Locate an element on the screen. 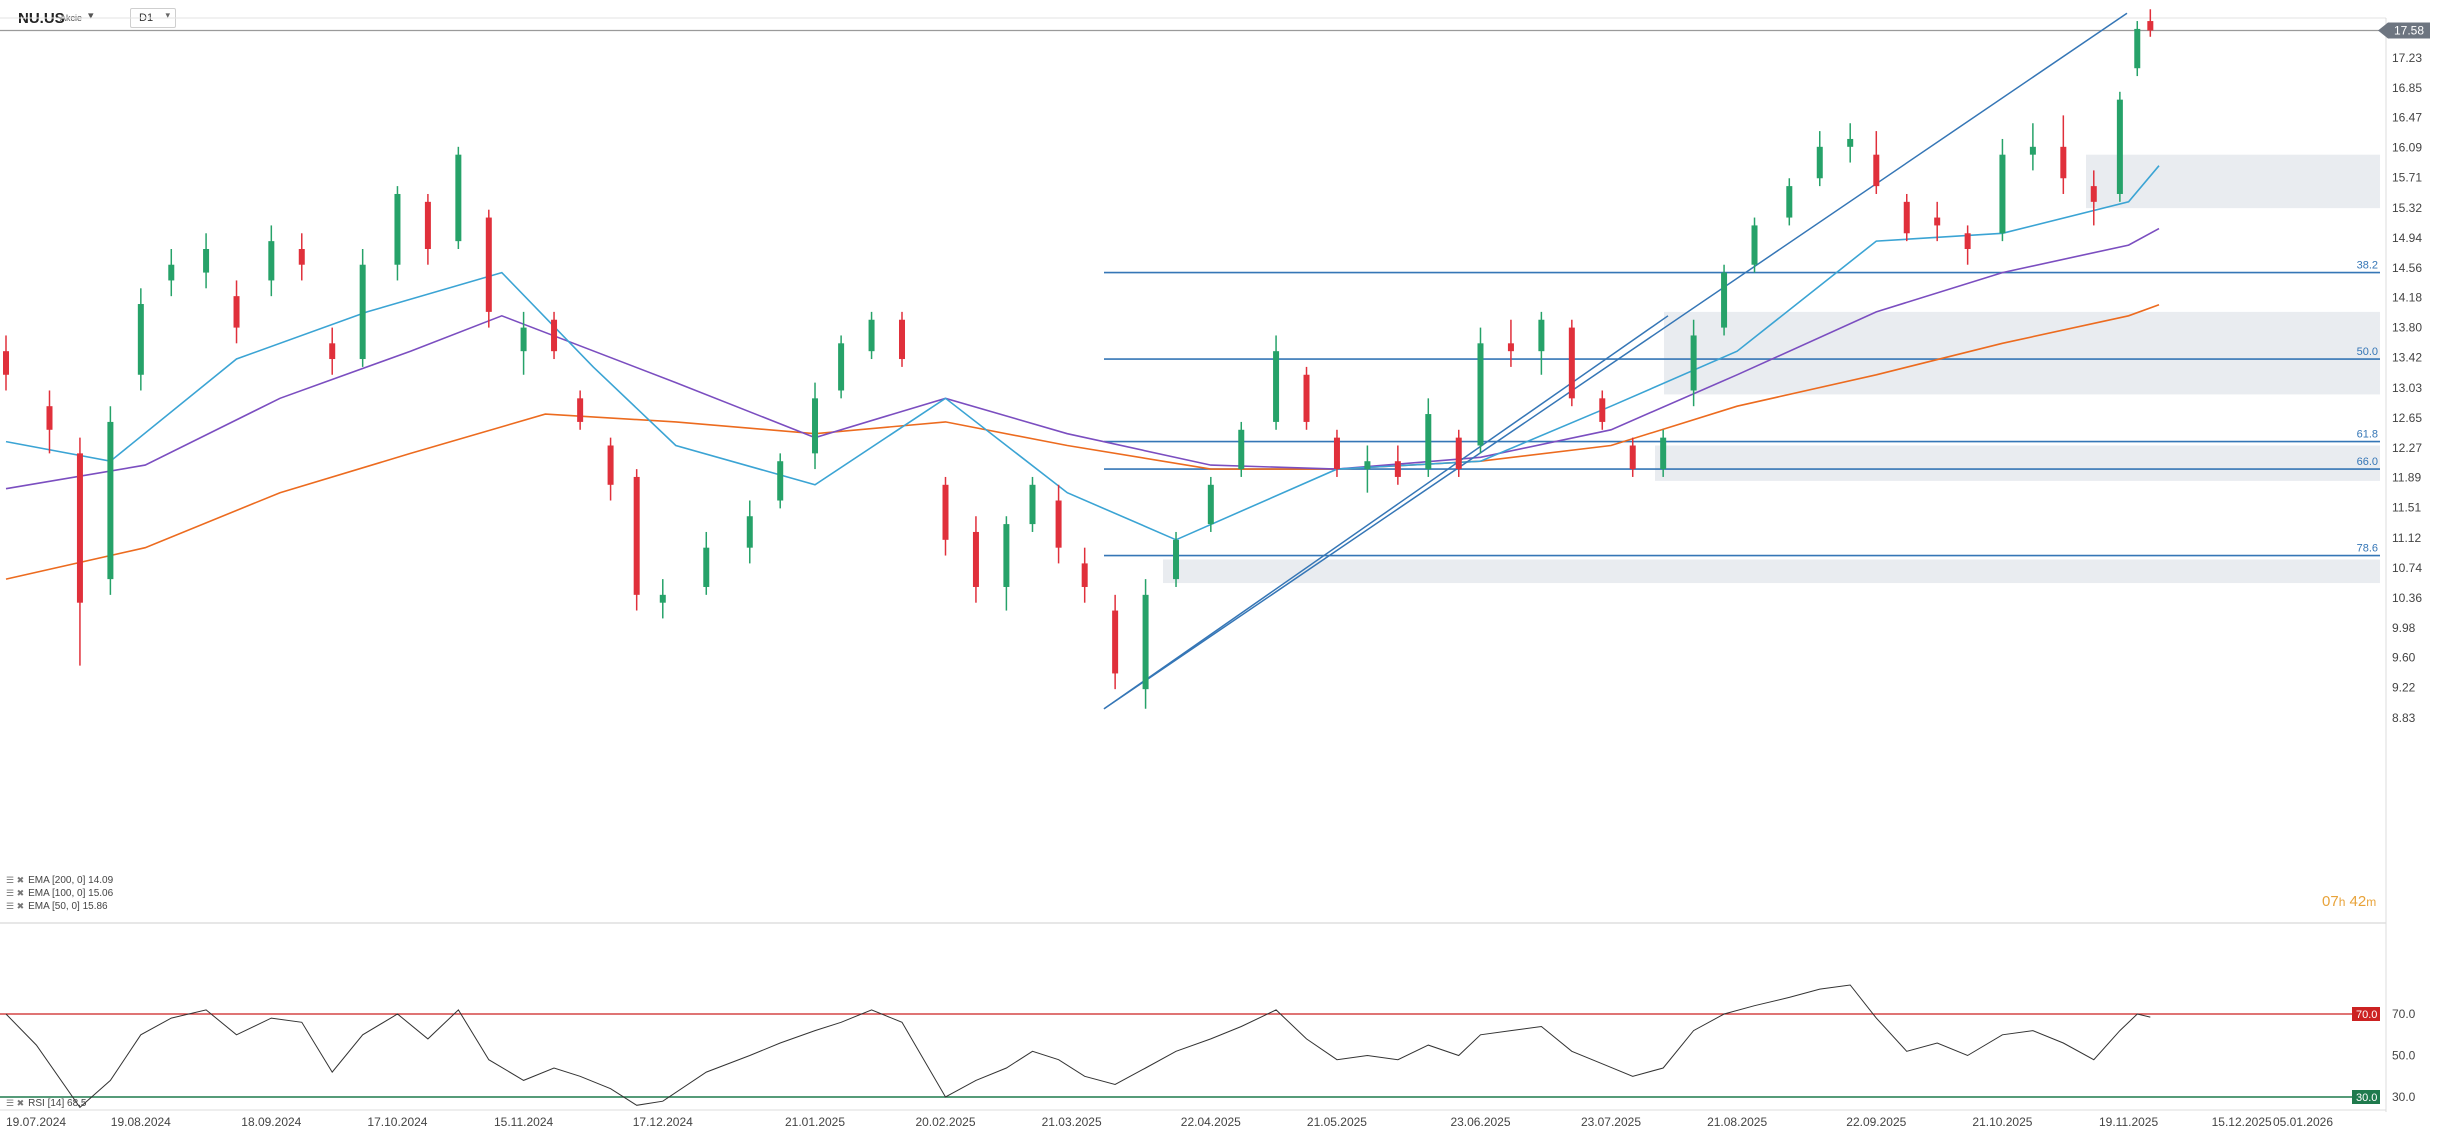 Image resolution: width=2450 pixels, height=1139 pixels. fib-level-label: 78.6 is located at coordinates (2367, 549).